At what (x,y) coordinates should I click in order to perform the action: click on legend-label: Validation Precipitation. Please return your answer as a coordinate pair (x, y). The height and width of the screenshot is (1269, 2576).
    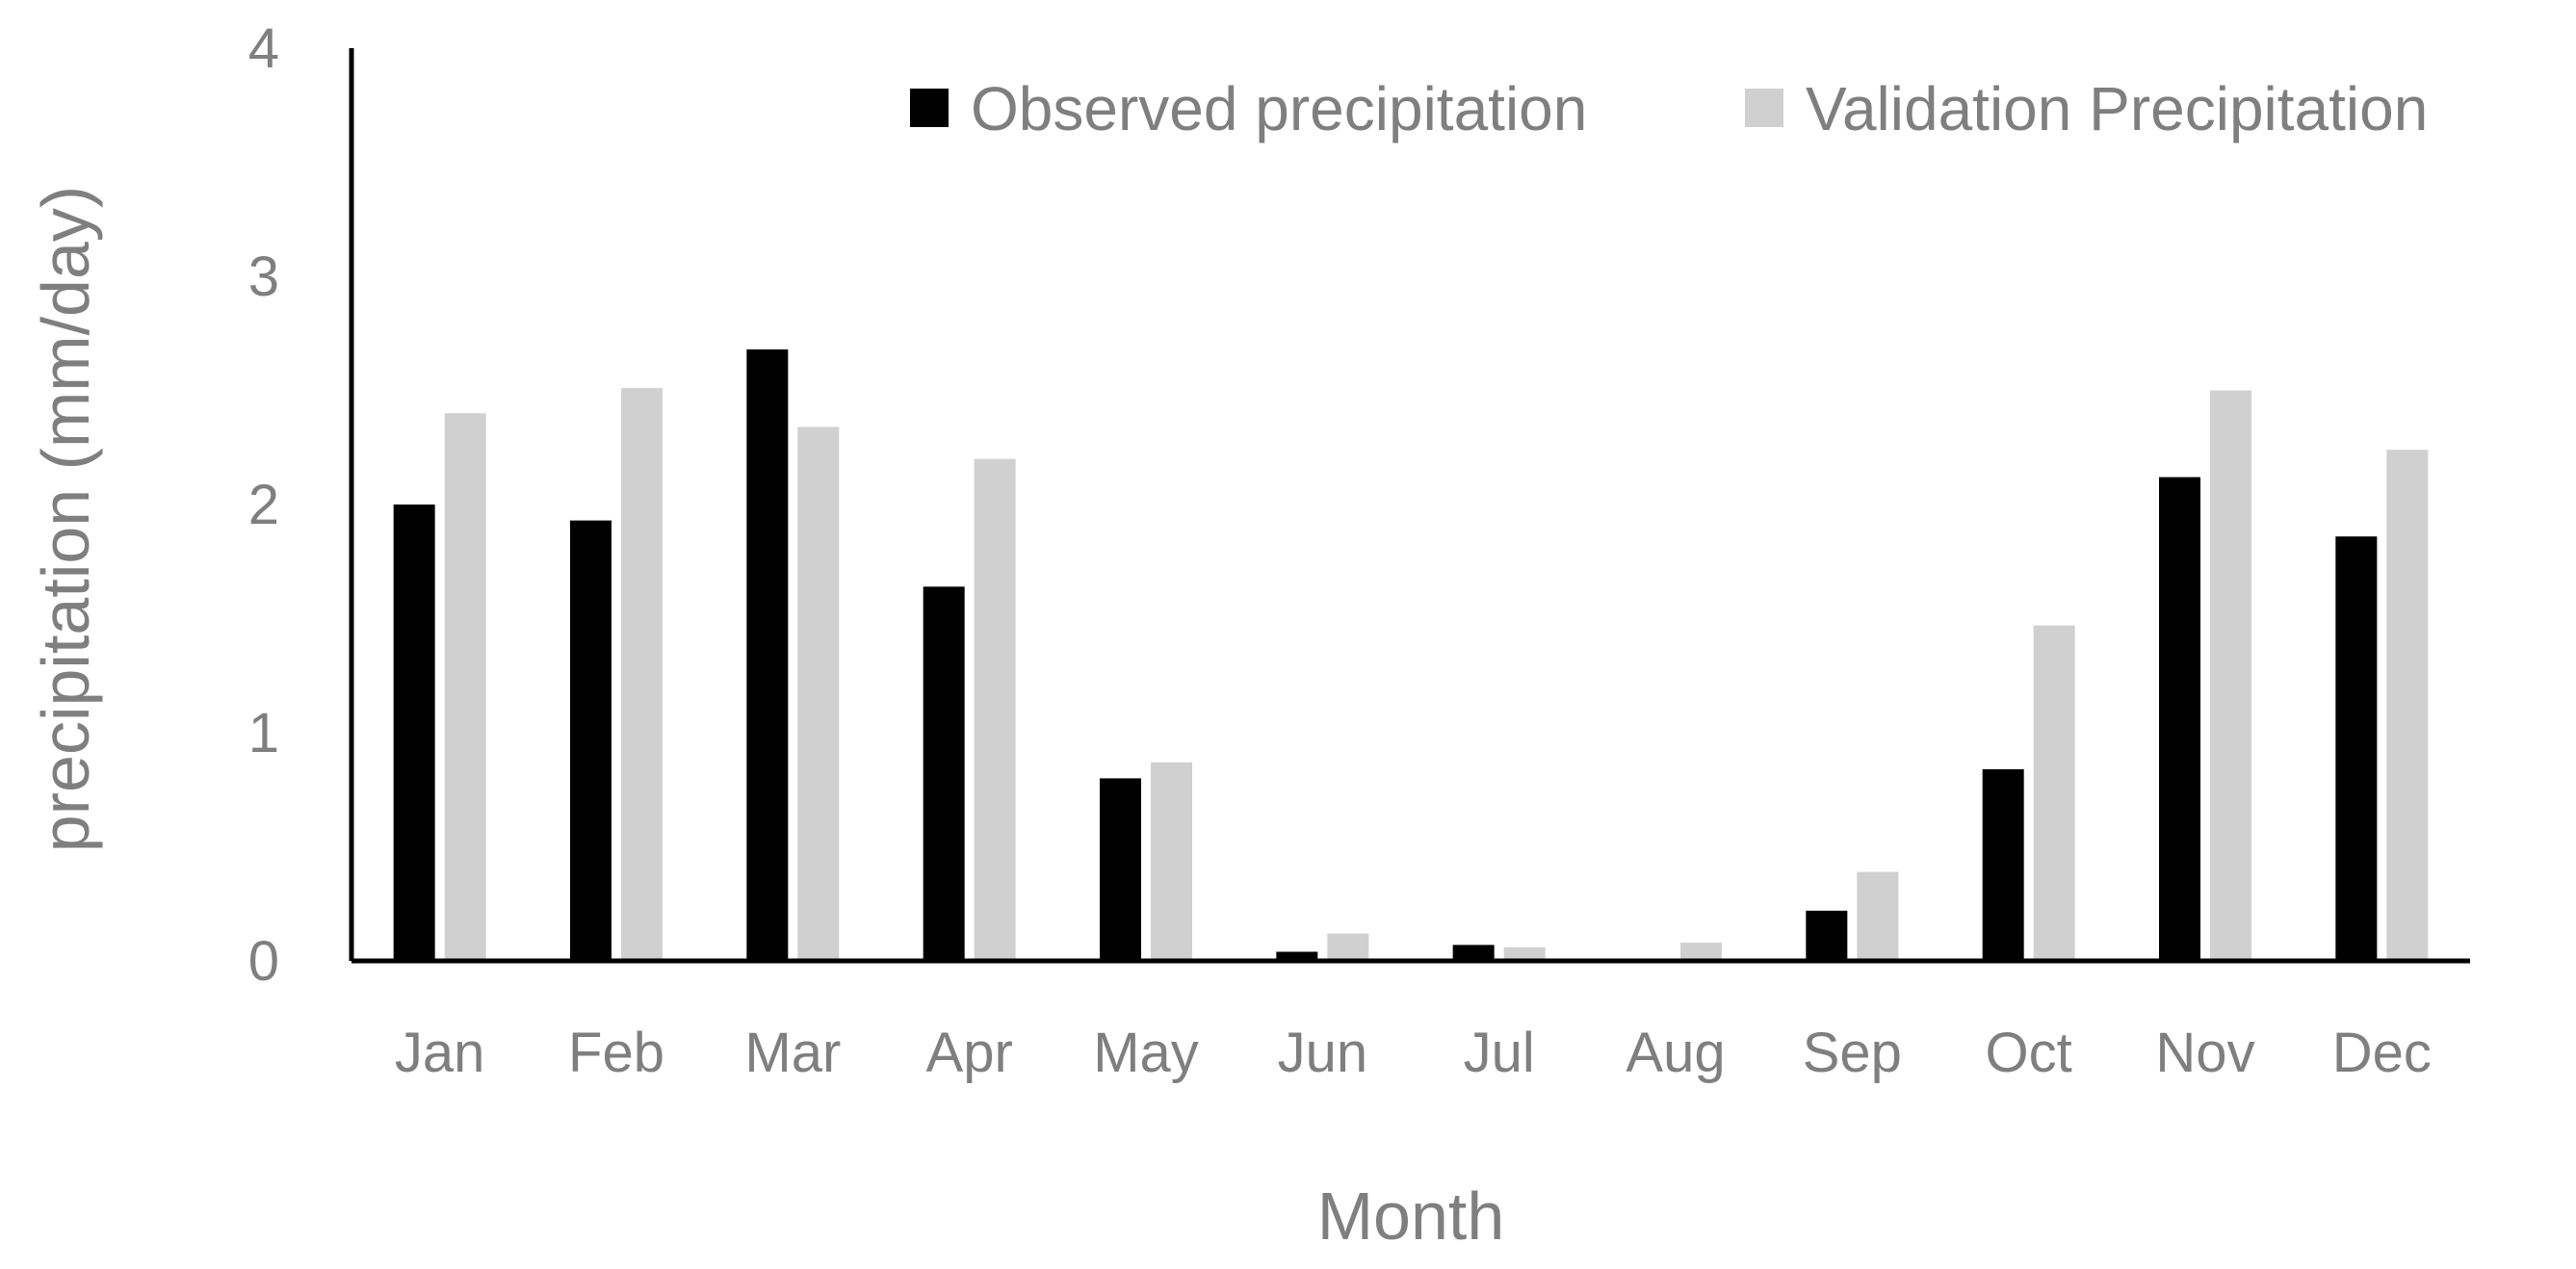
    Looking at the image, I should click on (2117, 108).